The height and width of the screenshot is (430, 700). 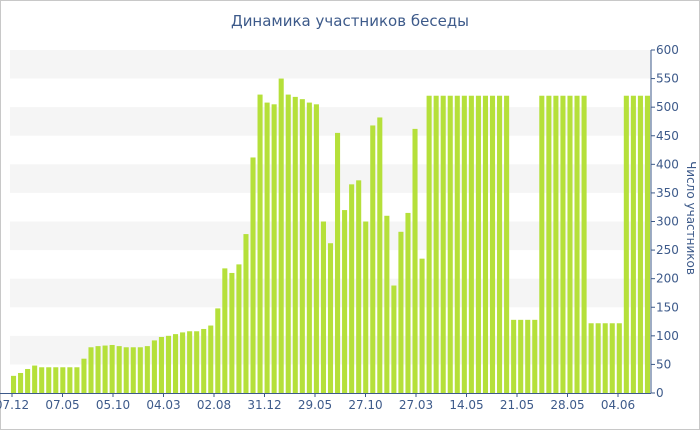 What do you see at coordinates (365, 405) in the screenshot?
I see `x-tick-label: 27.10` at bounding box center [365, 405].